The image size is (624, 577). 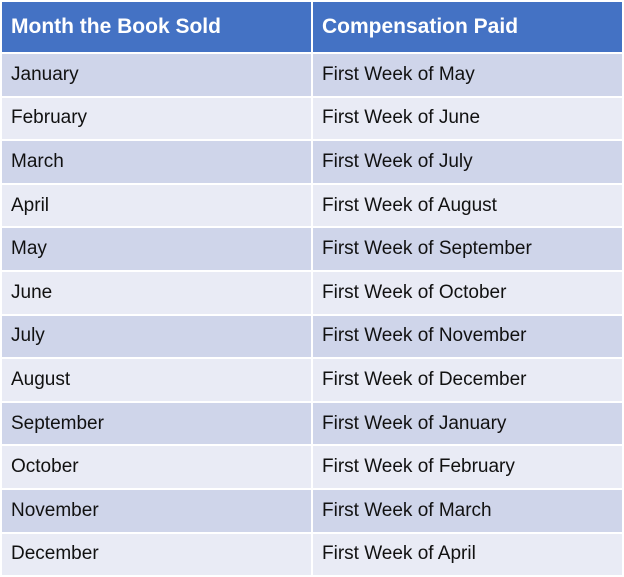 I want to click on month-cell: December, so click(x=156, y=554).